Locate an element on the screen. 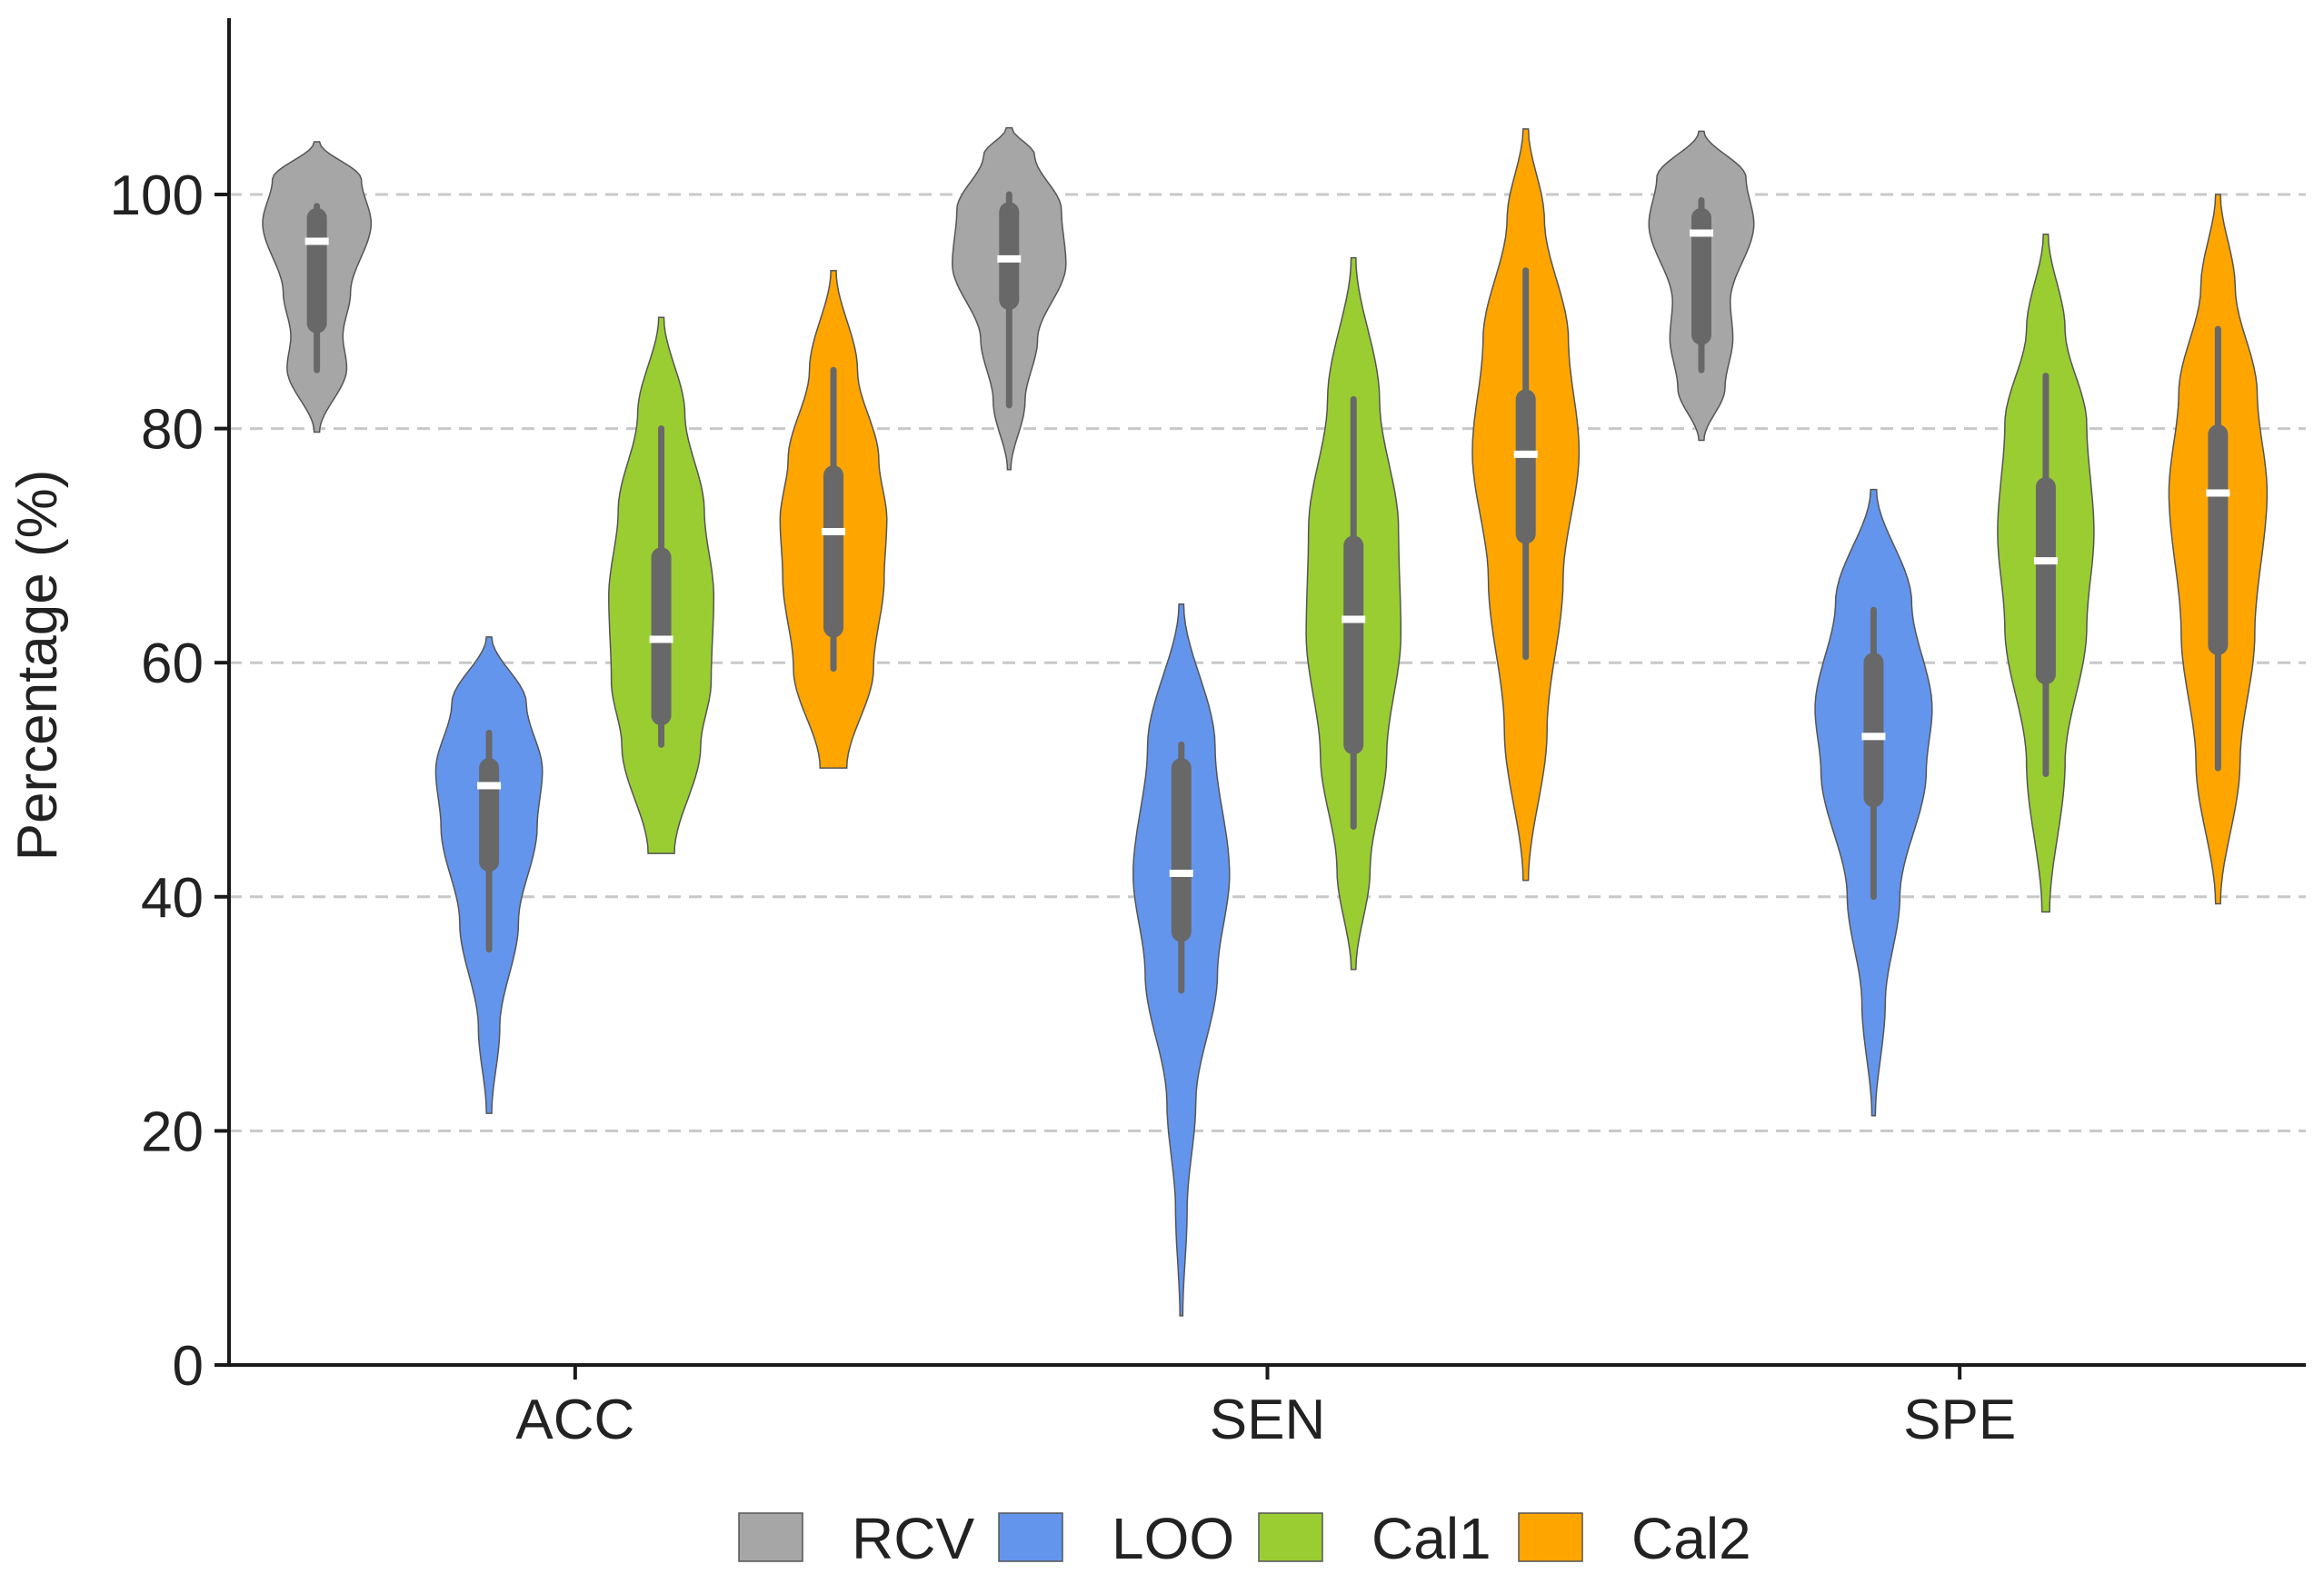 This screenshot has height=1584, width=2324. y-tick-label: 60 is located at coordinates (172, 664).